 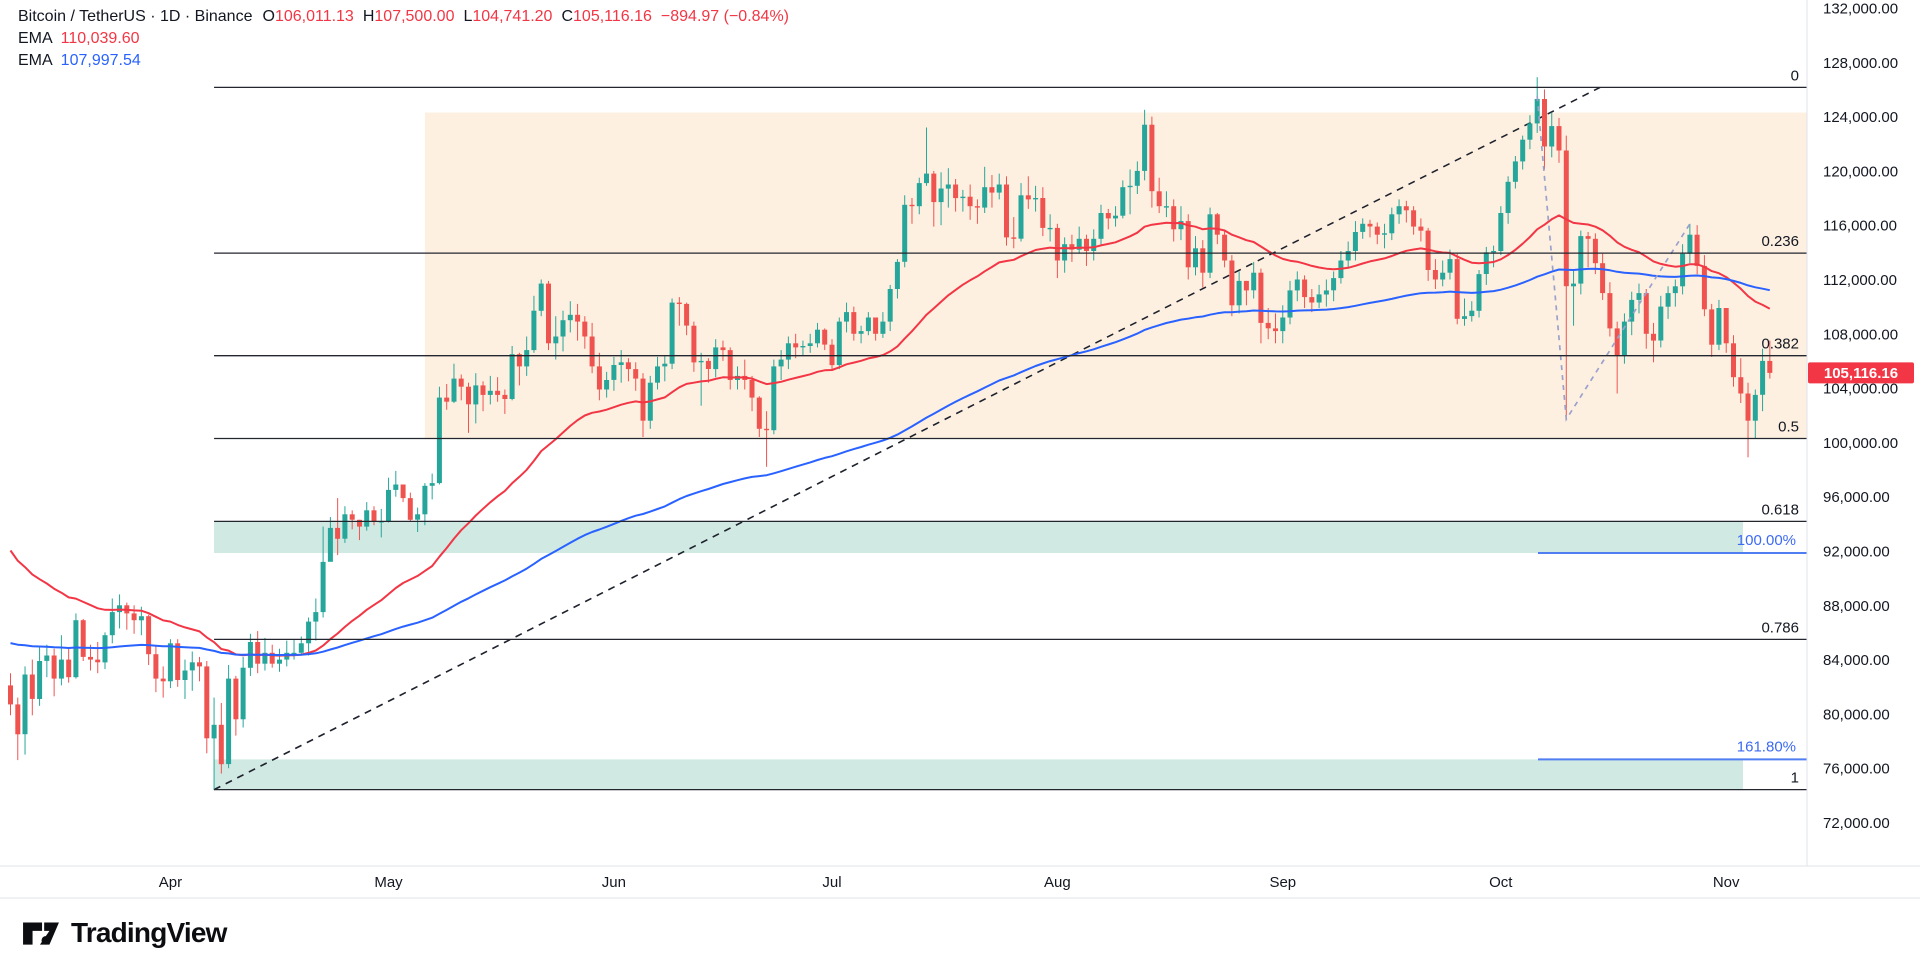 I want to click on price-tick-92: 92,000.00, so click(x=1856, y=552).